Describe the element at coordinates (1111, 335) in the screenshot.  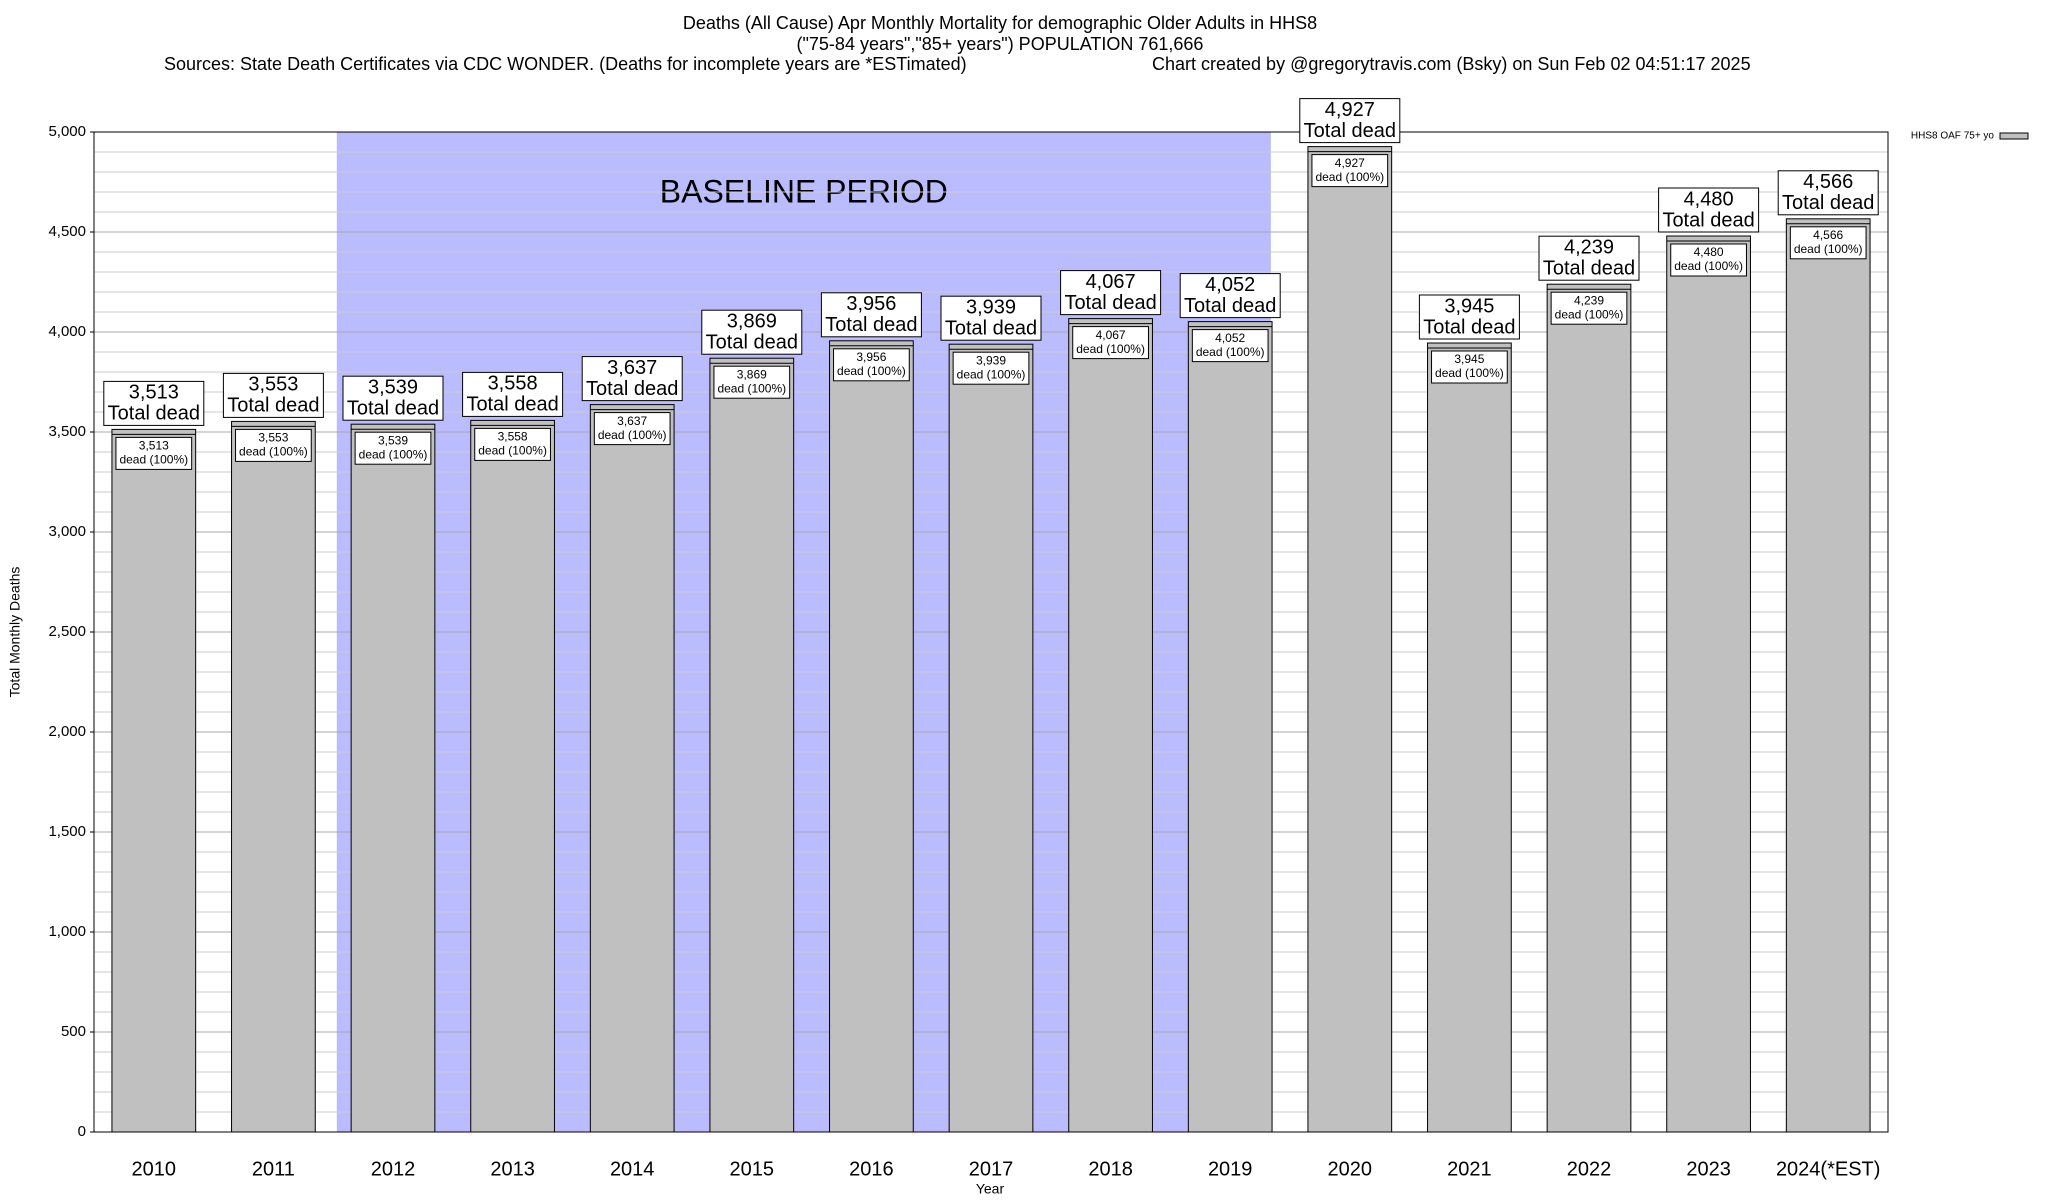
I see `inner-value-label: 4,067` at that location.